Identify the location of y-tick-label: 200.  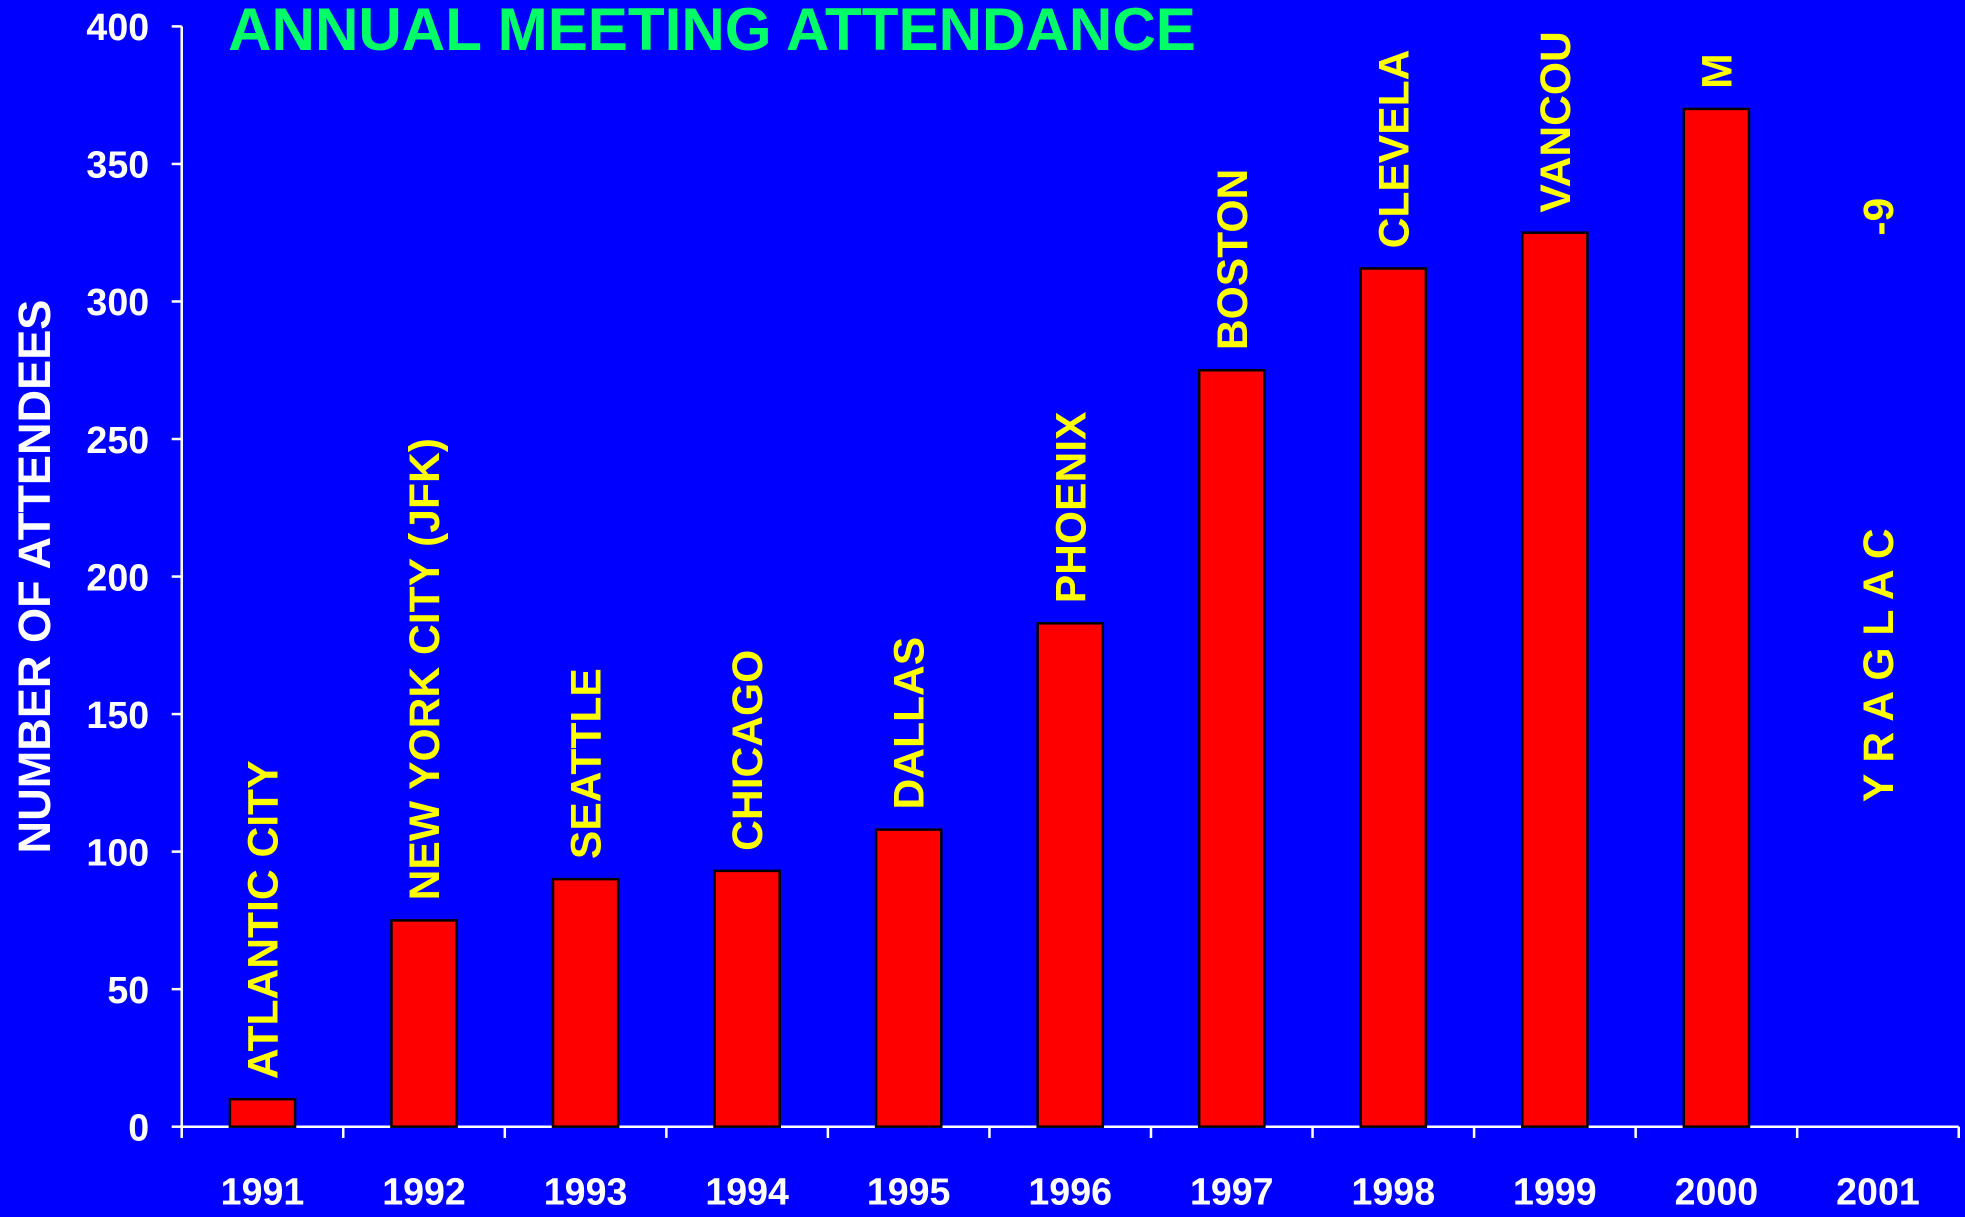
(117, 577).